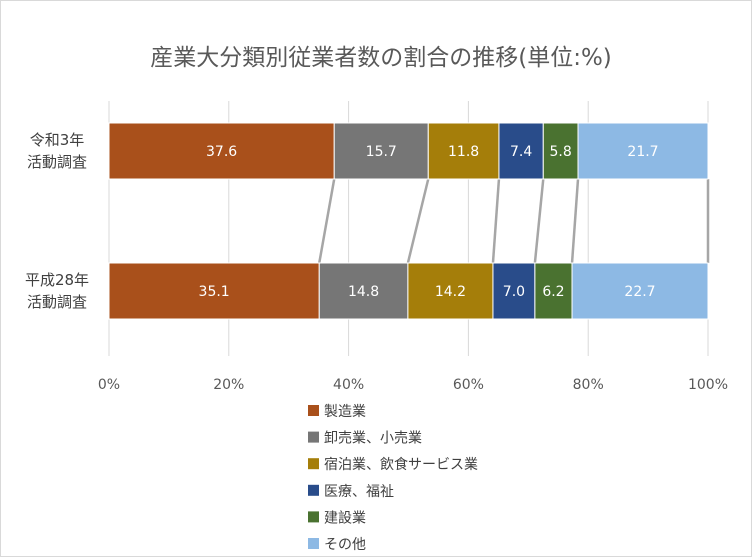  What do you see at coordinates (514, 292) in the screenshot?
I see `data-label: 7.0` at bounding box center [514, 292].